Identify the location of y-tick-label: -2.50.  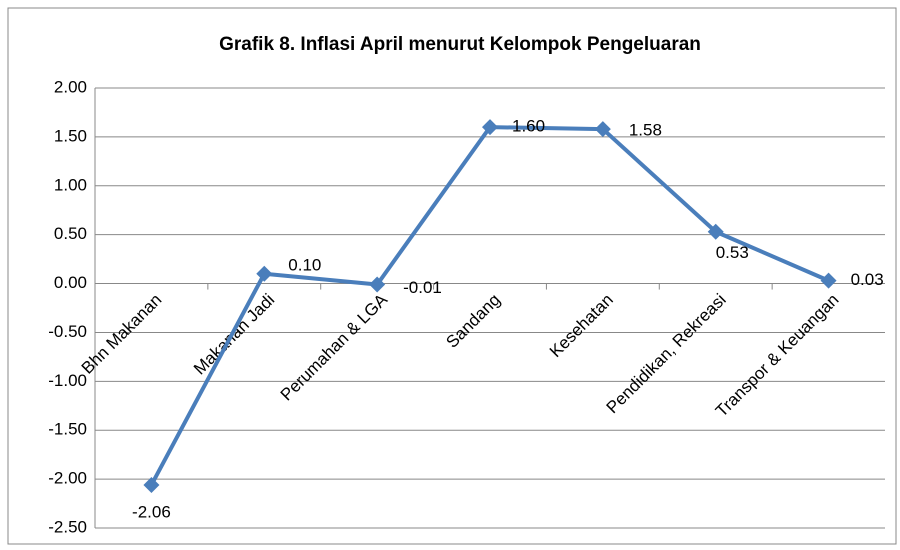
(67, 526).